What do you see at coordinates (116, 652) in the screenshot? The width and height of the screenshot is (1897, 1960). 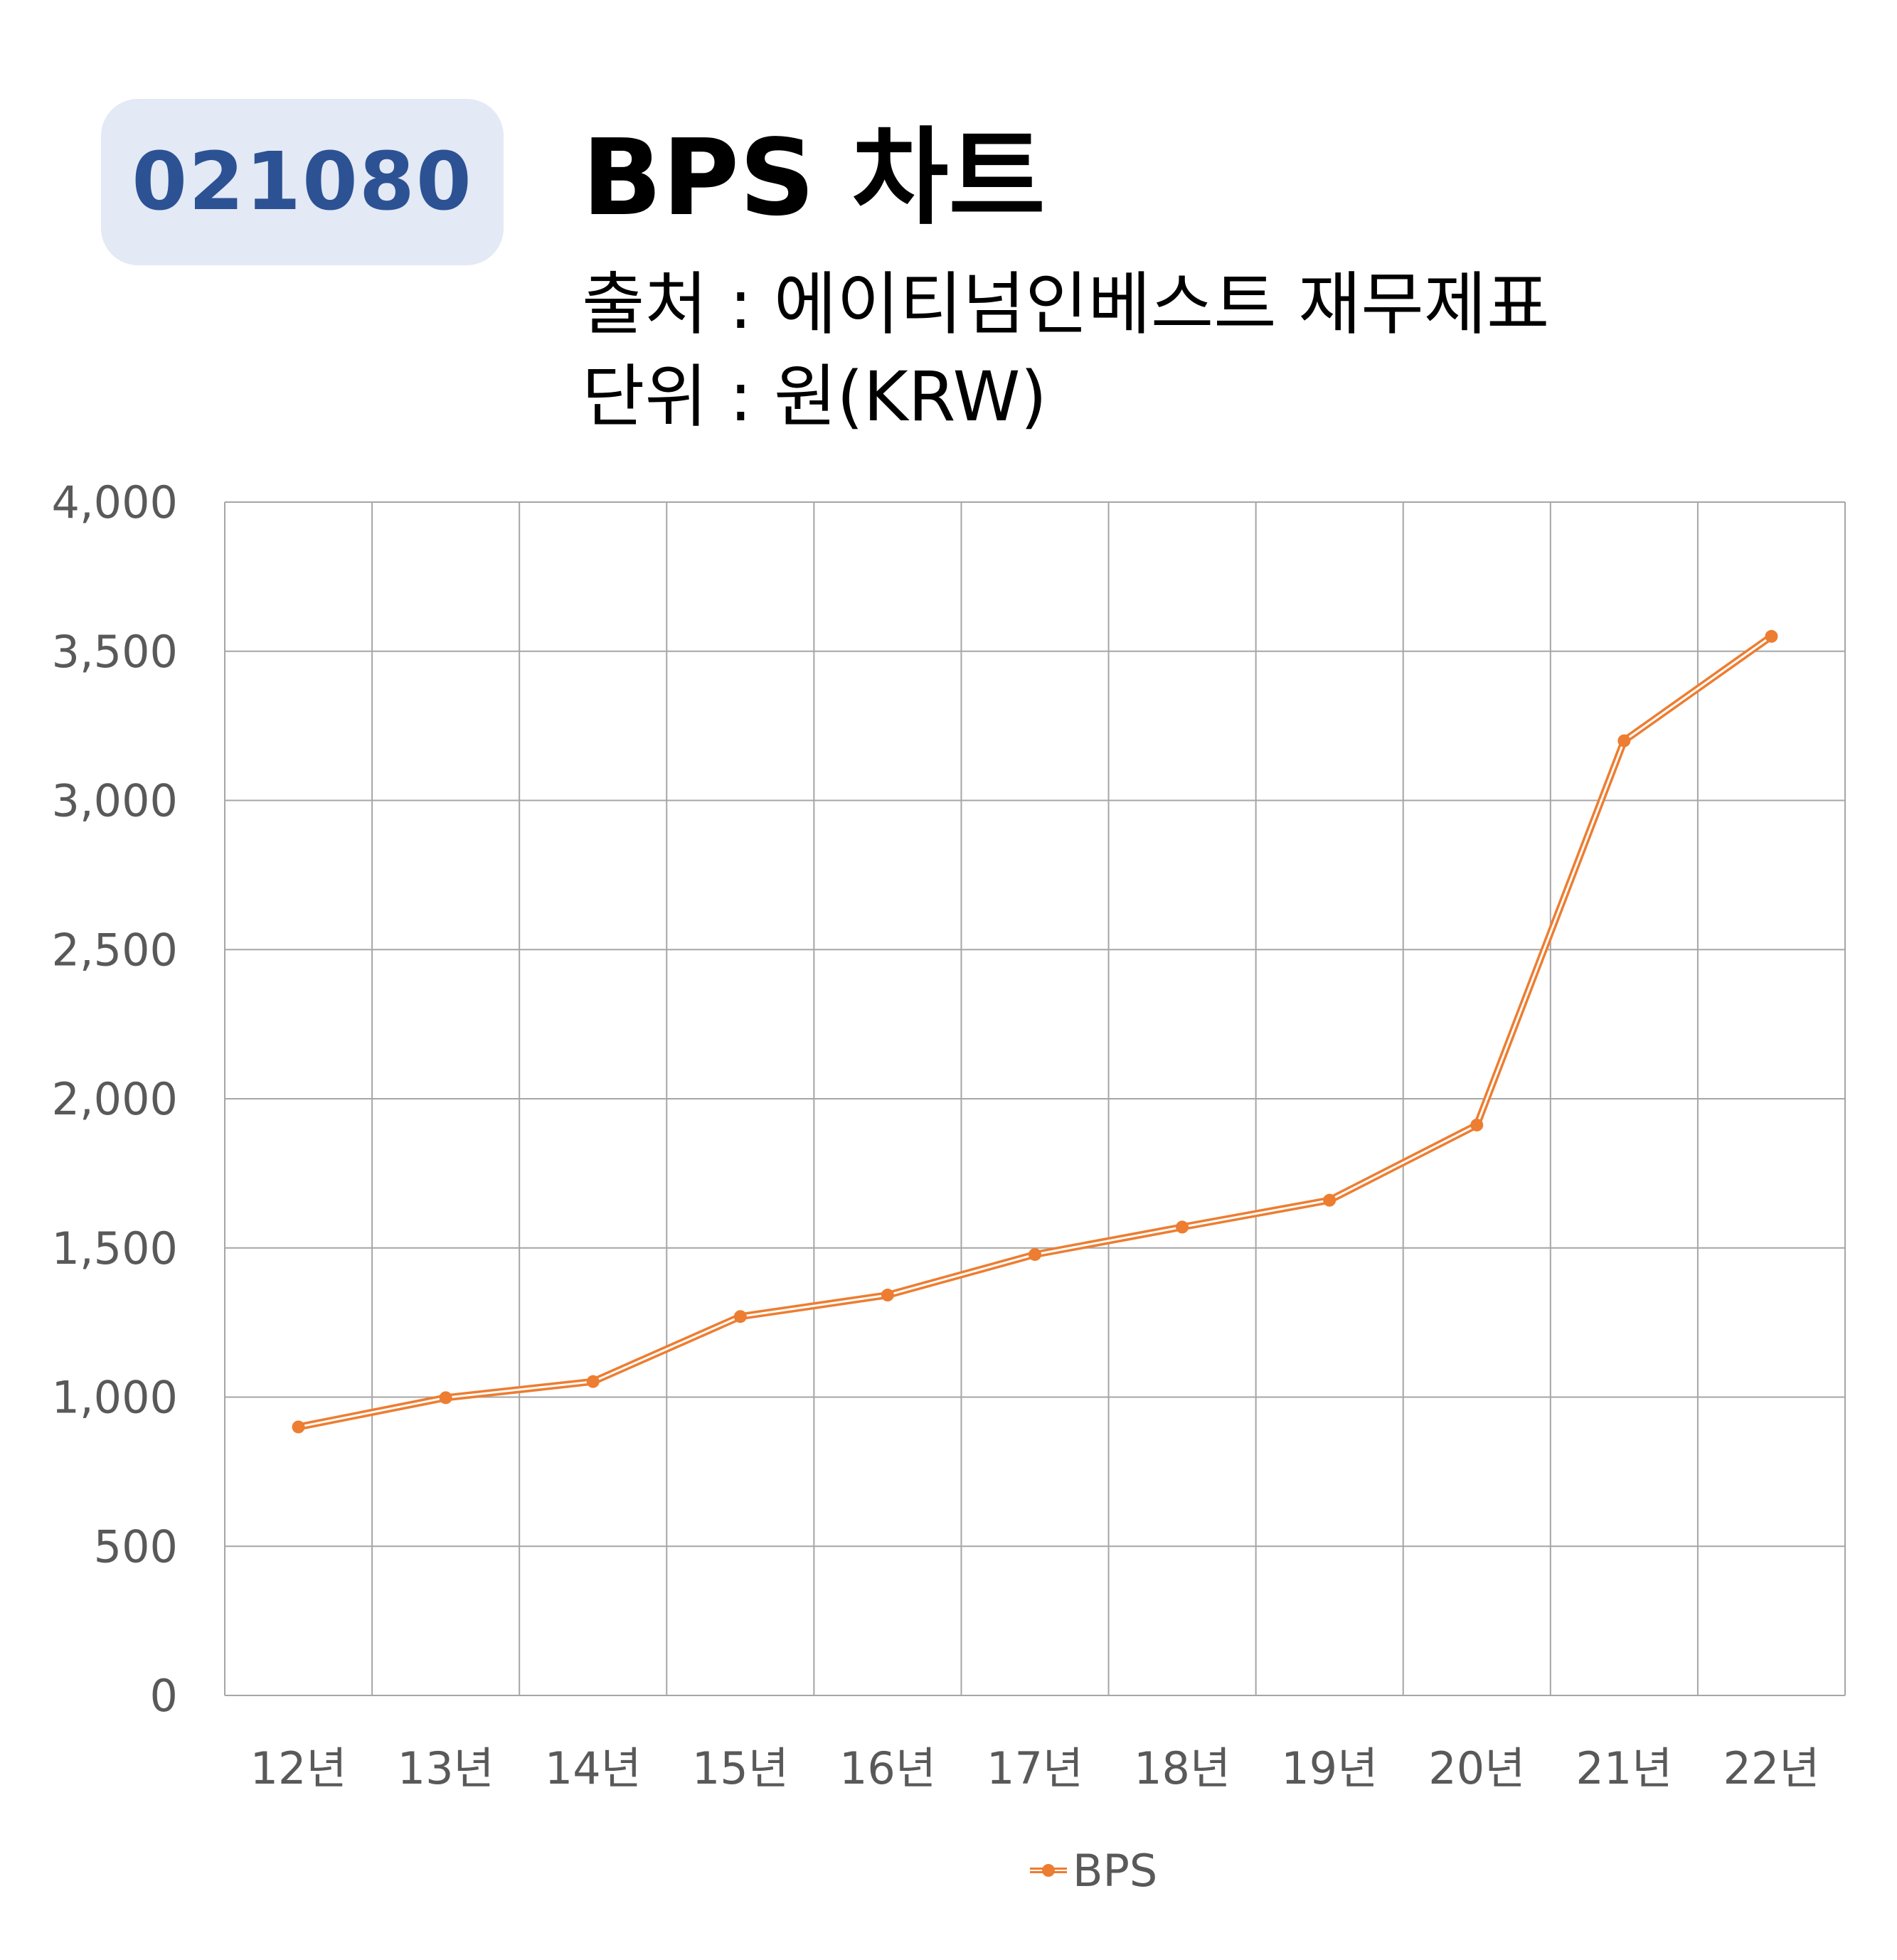 I see `y-tick-label: 3,500` at bounding box center [116, 652].